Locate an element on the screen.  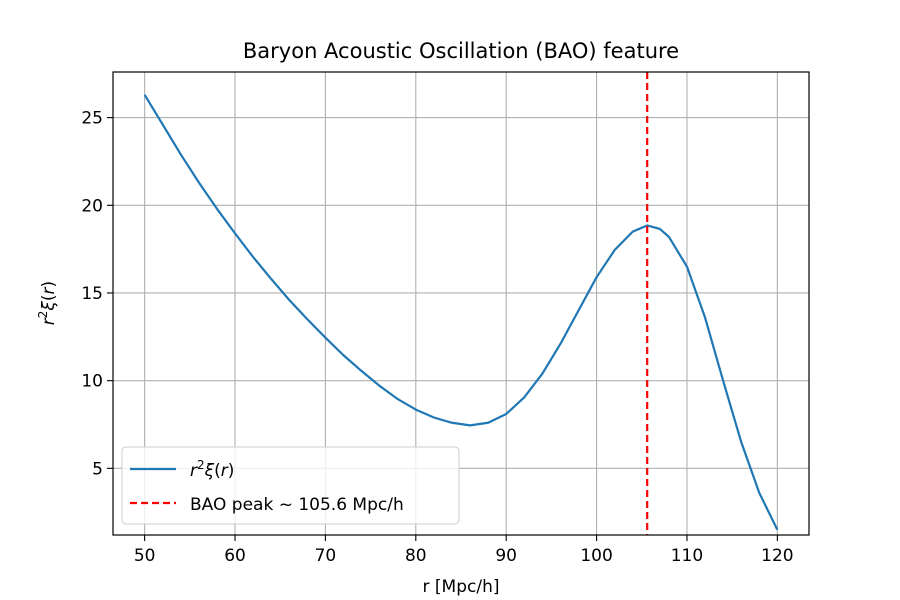
legend-label-series: r2ξ(r) is located at coordinates (212, 469).